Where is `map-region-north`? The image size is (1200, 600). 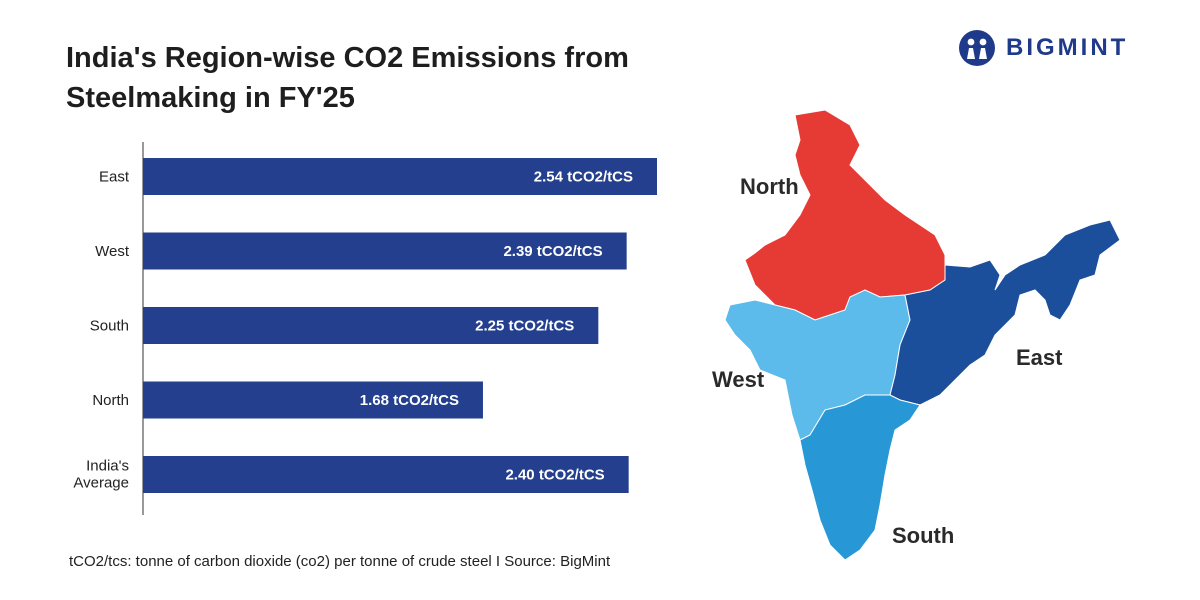 map-region-north is located at coordinates (845, 215).